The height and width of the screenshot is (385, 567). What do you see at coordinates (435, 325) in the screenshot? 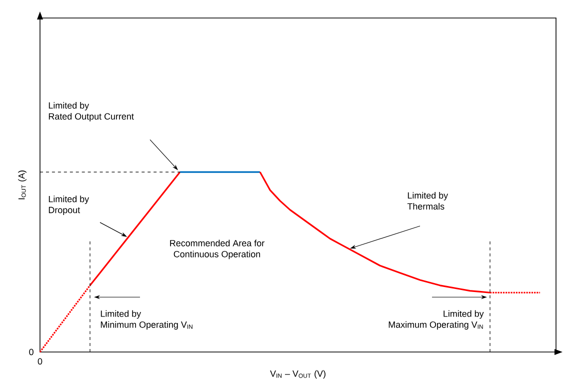
I see `annotation: Maximum Operating V$_{IN}$` at bounding box center [435, 325].